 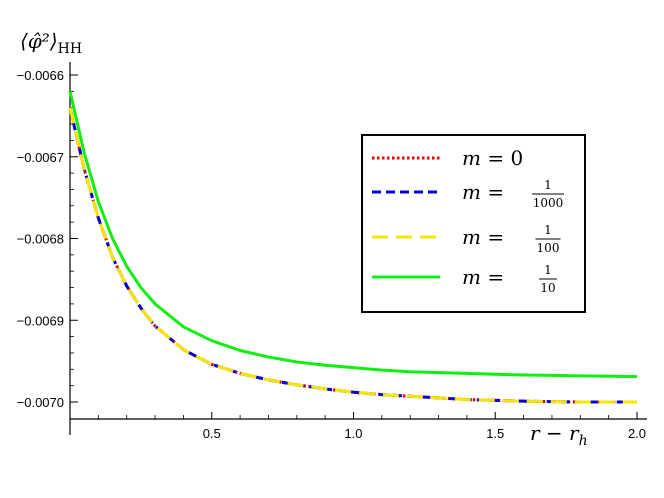 I want to click on x-axis-title: r − rh, so click(x=559, y=435).